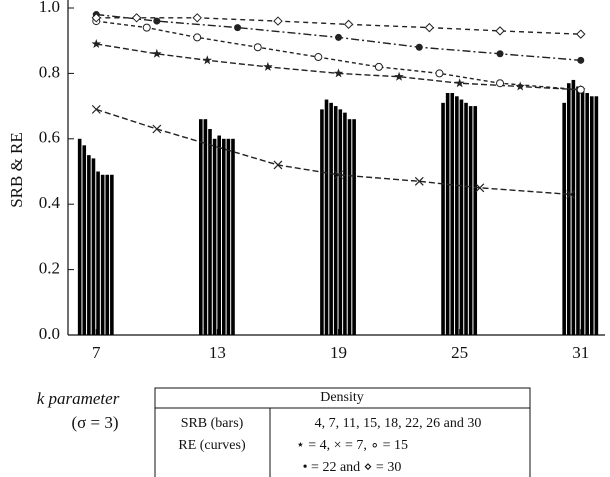 This screenshot has height=477, width=610. What do you see at coordinates (94, 422) in the screenshot?
I see `x-axis-sublabel: (σ = 3)` at bounding box center [94, 422].